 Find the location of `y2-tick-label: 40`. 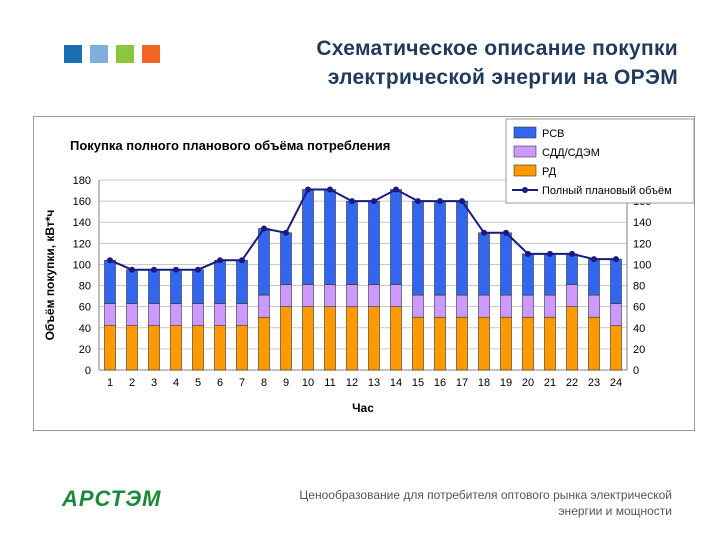

y2-tick-label: 40 is located at coordinates (639, 329).